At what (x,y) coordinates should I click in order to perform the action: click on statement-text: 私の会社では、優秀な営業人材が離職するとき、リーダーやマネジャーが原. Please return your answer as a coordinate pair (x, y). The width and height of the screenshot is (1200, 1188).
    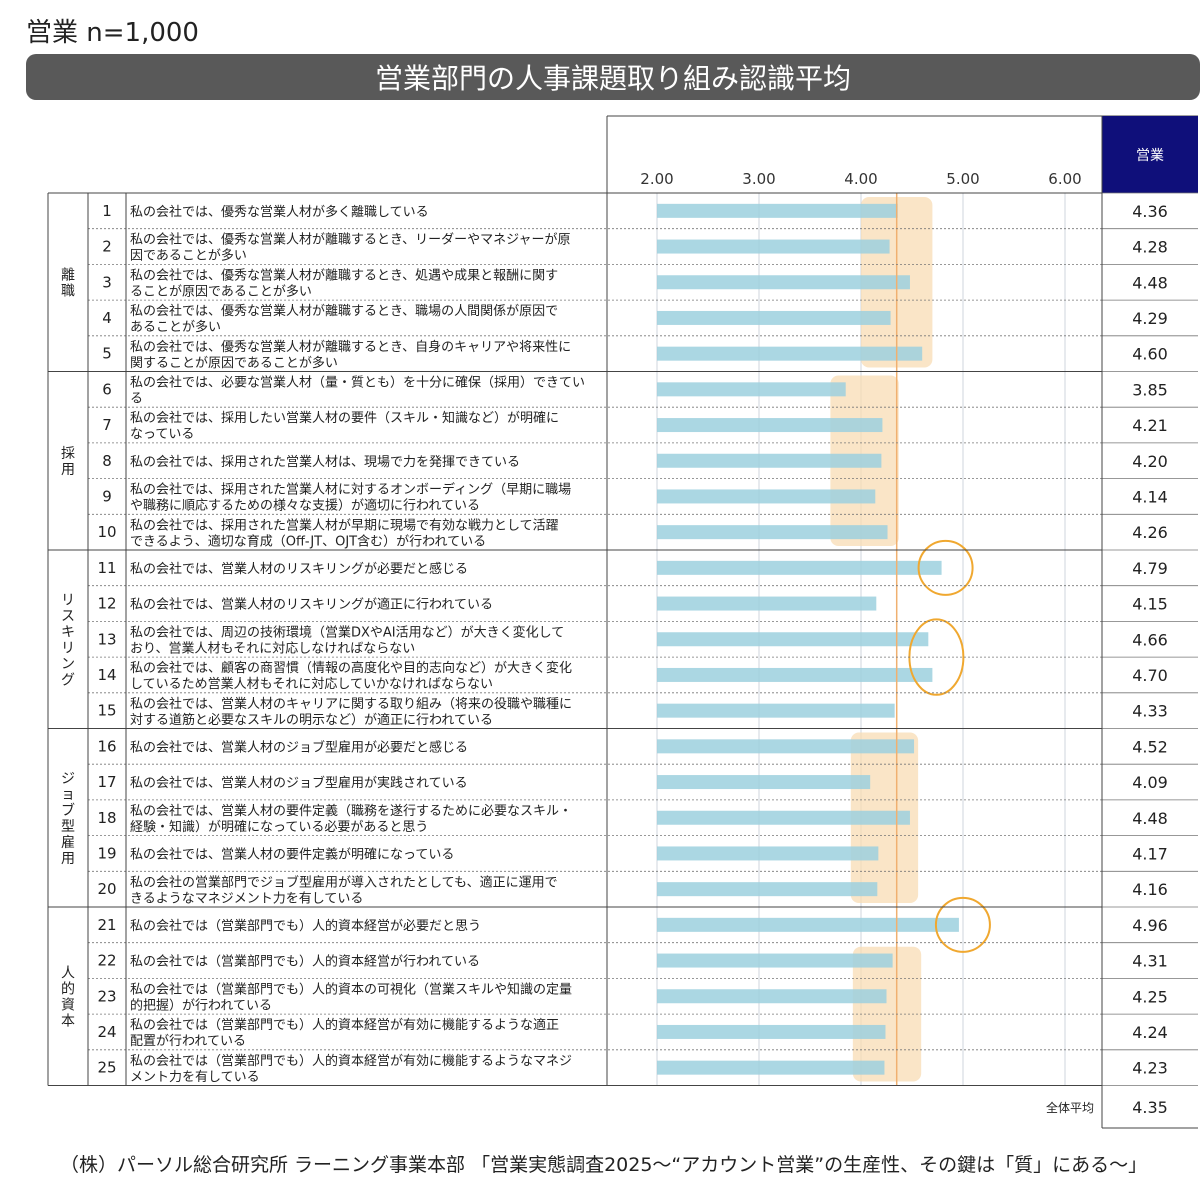
    Looking at the image, I should click on (350, 240).